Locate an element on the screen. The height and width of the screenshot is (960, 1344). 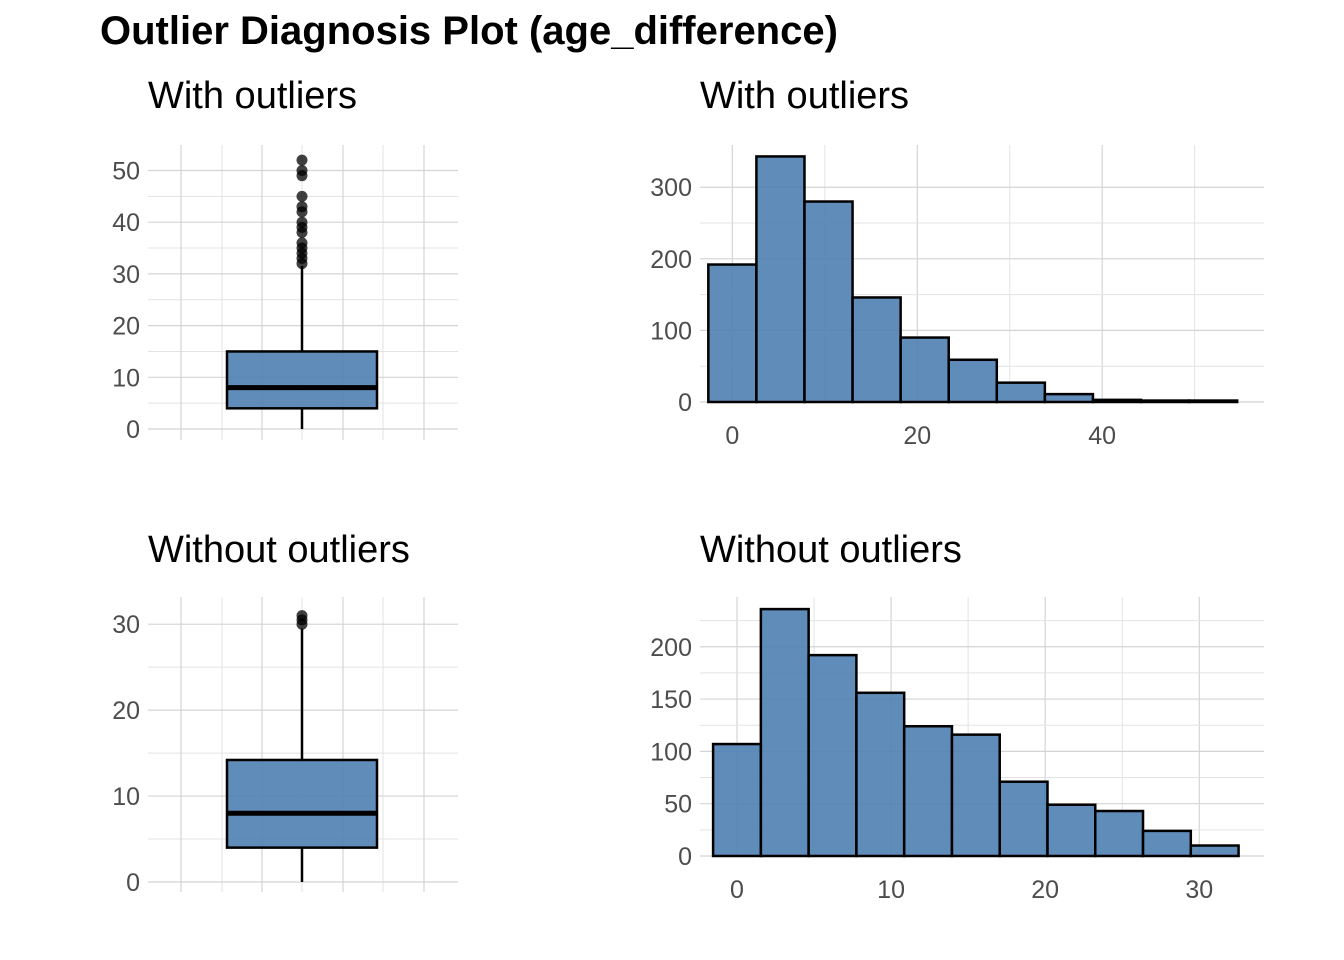
panel-title-hist-without-outliers: Without outliers is located at coordinates (831, 550).